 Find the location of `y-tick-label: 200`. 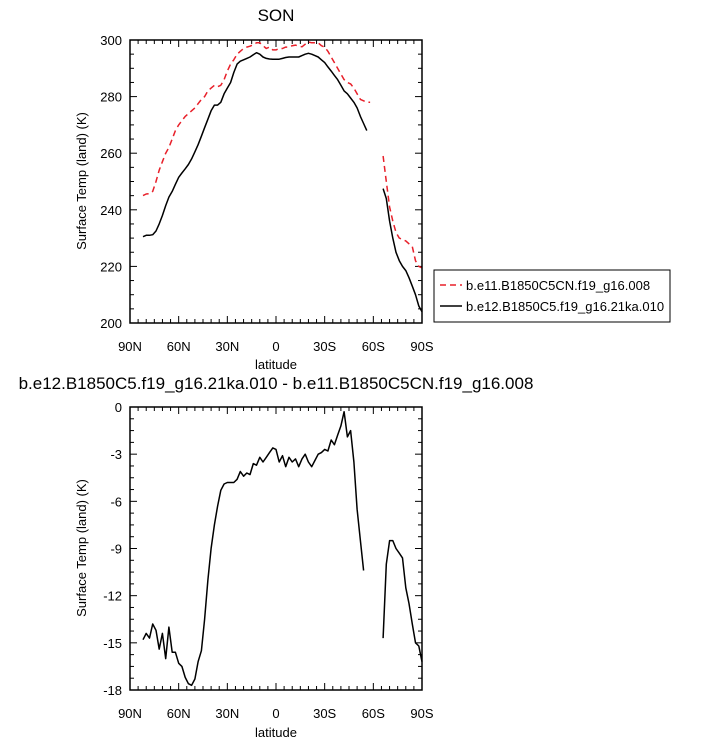

y-tick-label: 200 is located at coordinates (111, 323).